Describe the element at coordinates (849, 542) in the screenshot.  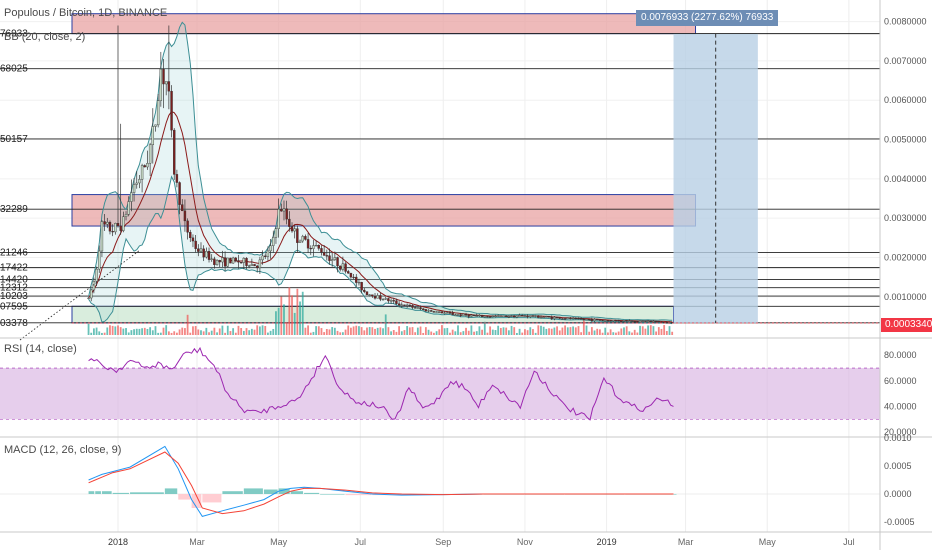
I see `x-tick-label: Jul` at that location.